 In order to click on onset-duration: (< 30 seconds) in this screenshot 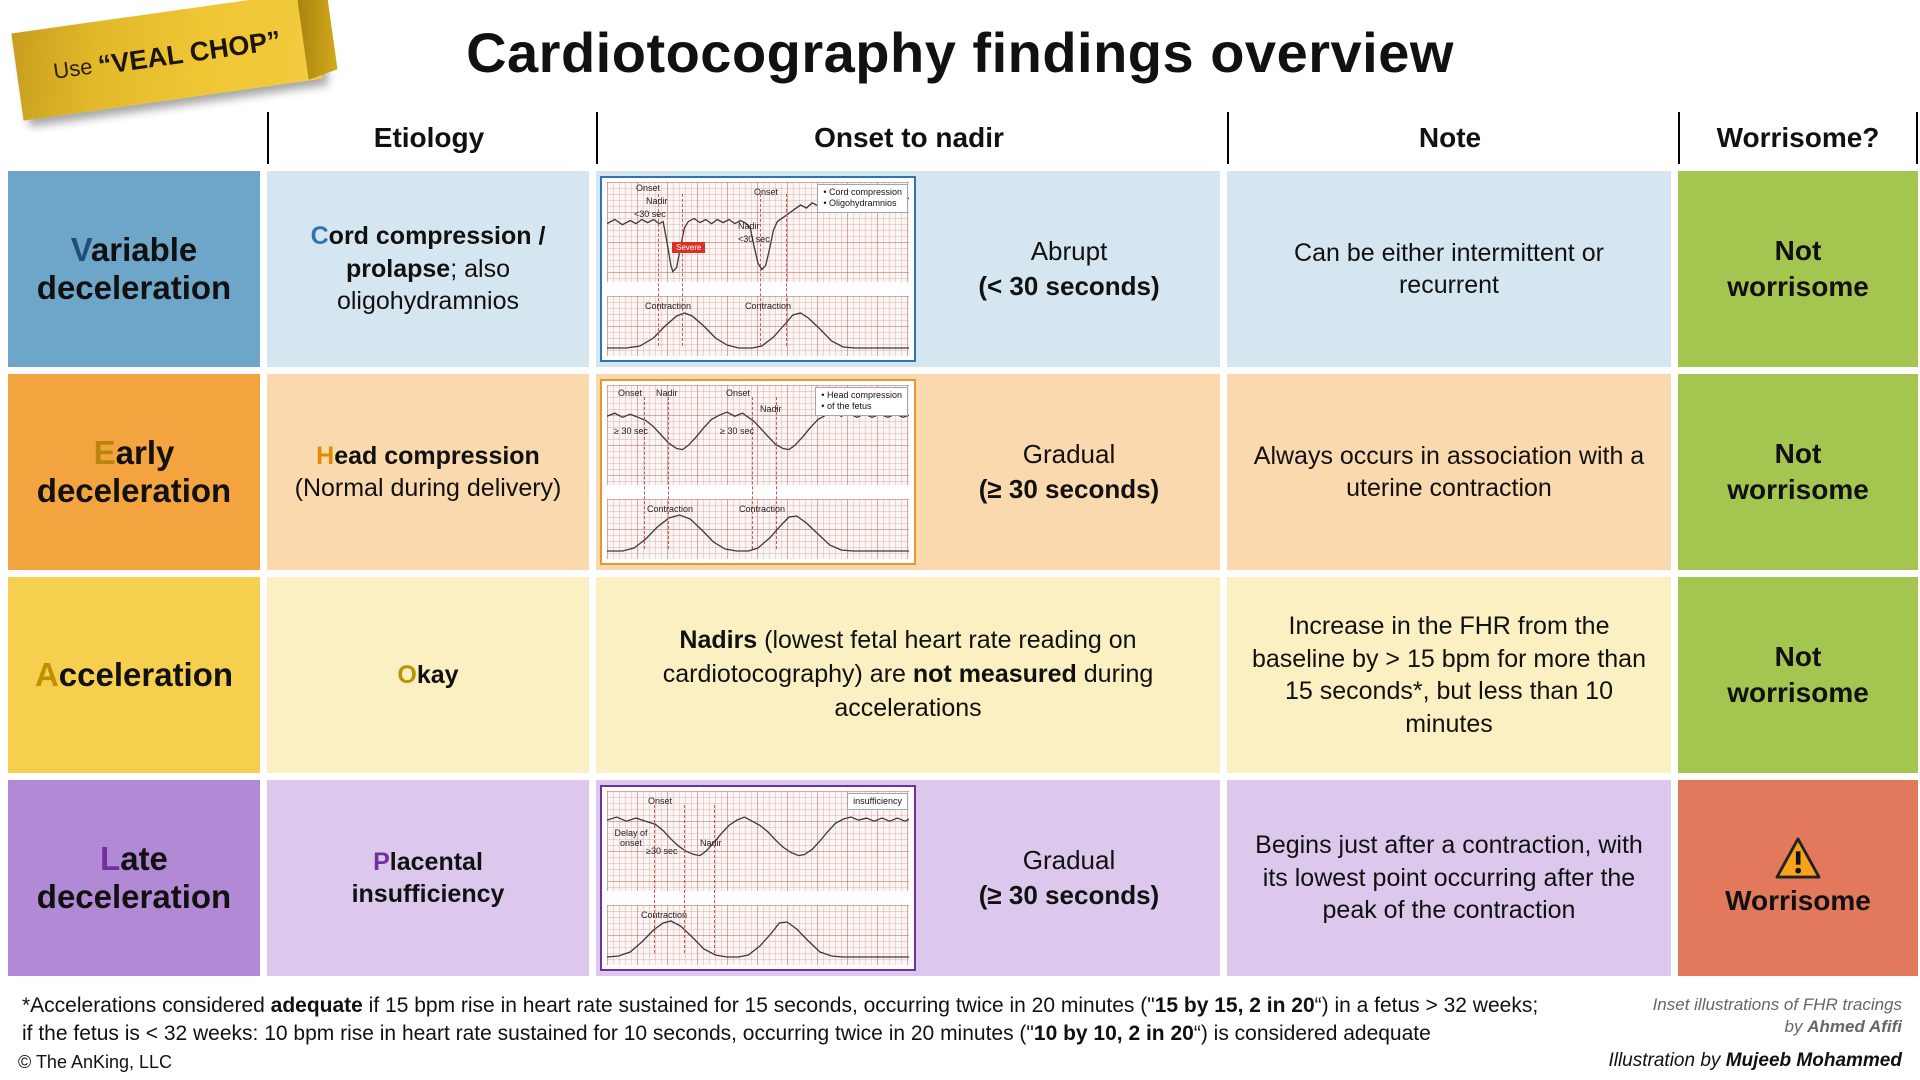, I will do `click(1069, 286)`.